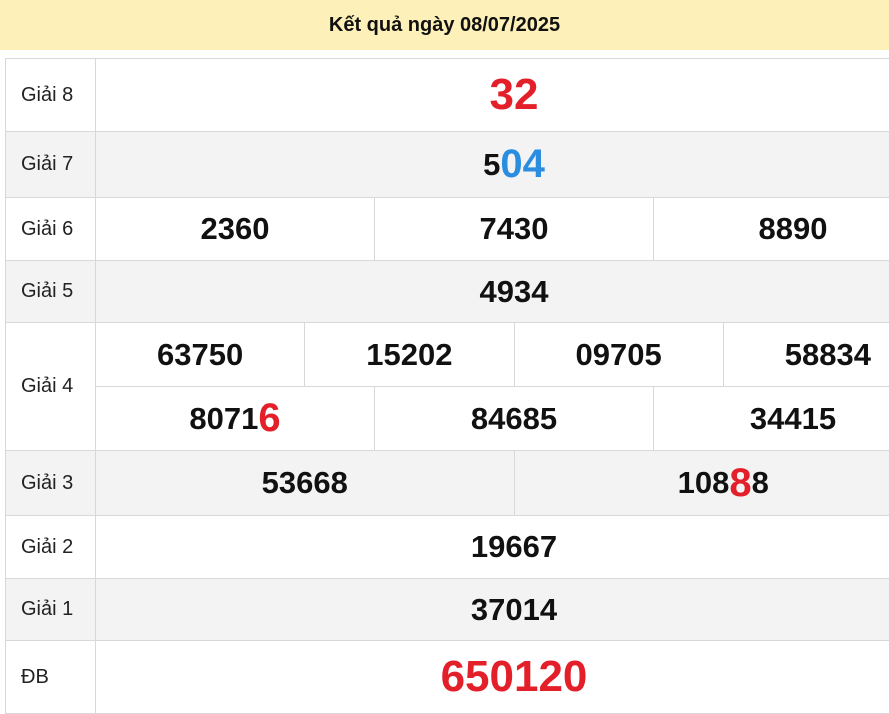 The image size is (889, 714). I want to click on prize-row-special: ĐB 650120, so click(447, 677).